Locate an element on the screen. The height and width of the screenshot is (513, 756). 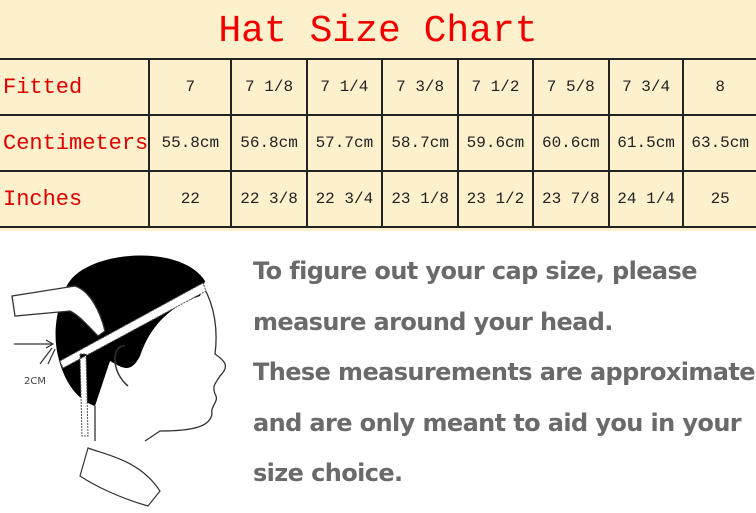
table-cell: 59.6cm is located at coordinates (495, 143).